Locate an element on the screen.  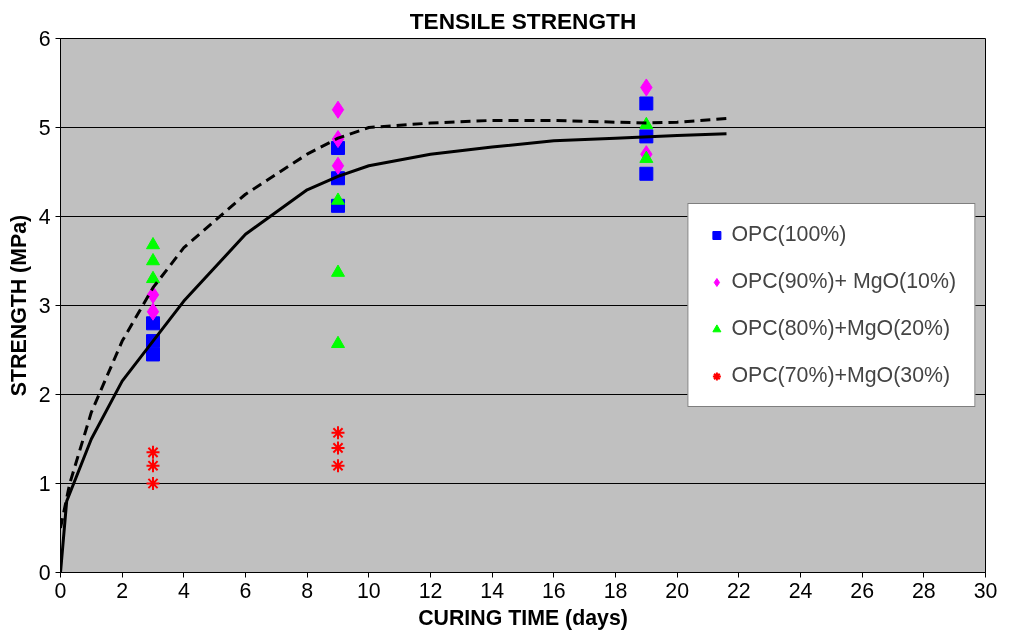
x-tick-label: 0 is located at coordinates (60, 590).